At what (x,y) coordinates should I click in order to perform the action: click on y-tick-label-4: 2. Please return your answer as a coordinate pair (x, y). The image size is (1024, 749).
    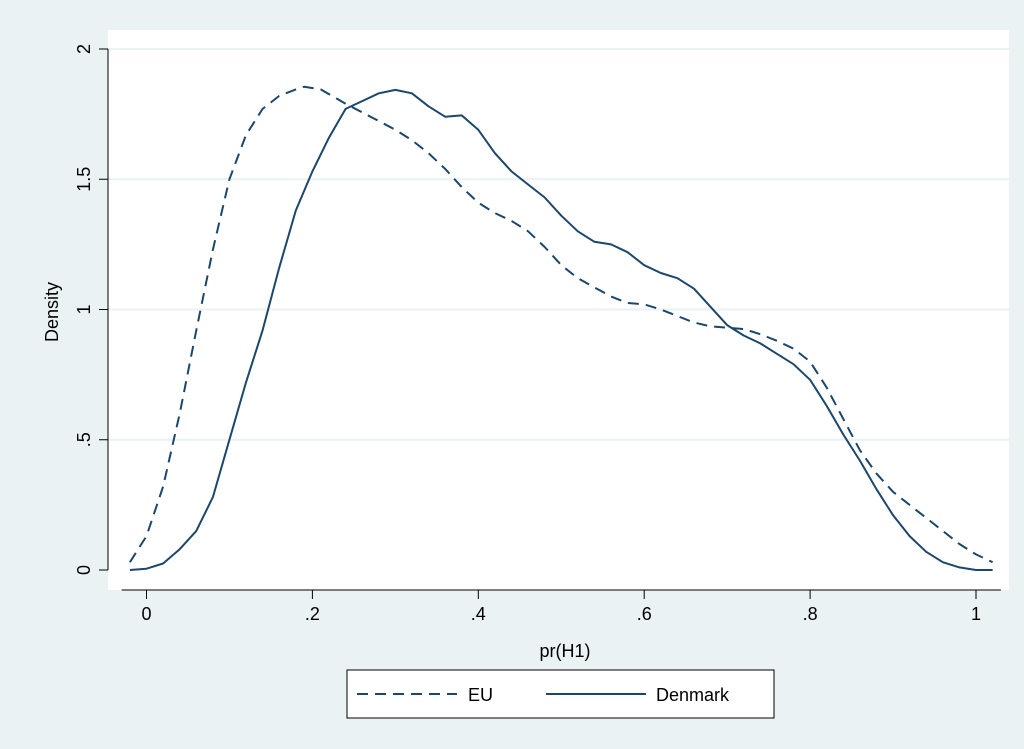
    Looking at the image, I should click on (84, 49).